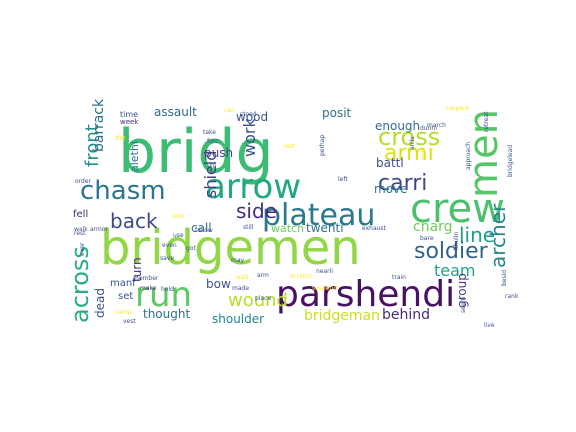 This screenshot has height=432, width=576. I want to click on cloud-word-men: men, so click(484, 153).